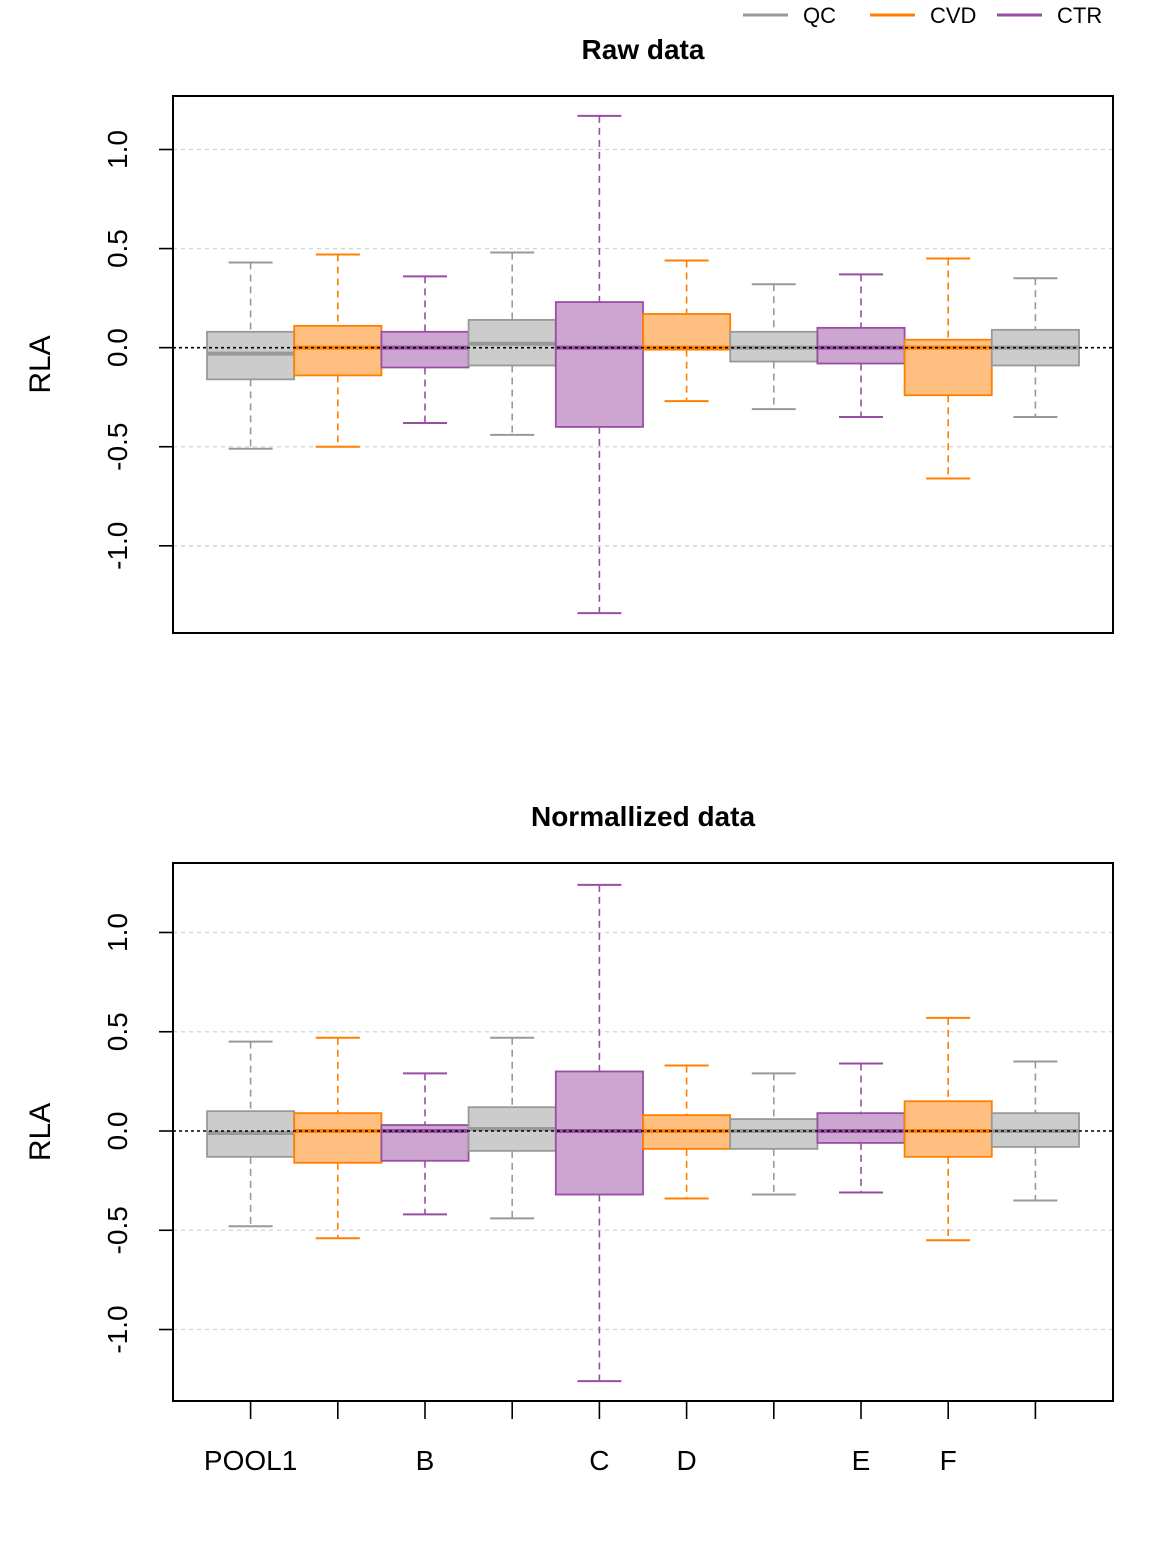 This screenshot has width=1152, height=1541. Describe the element at coordinates (643, 49) in the screenshot. I see `panel-title: Raw data` at that location.